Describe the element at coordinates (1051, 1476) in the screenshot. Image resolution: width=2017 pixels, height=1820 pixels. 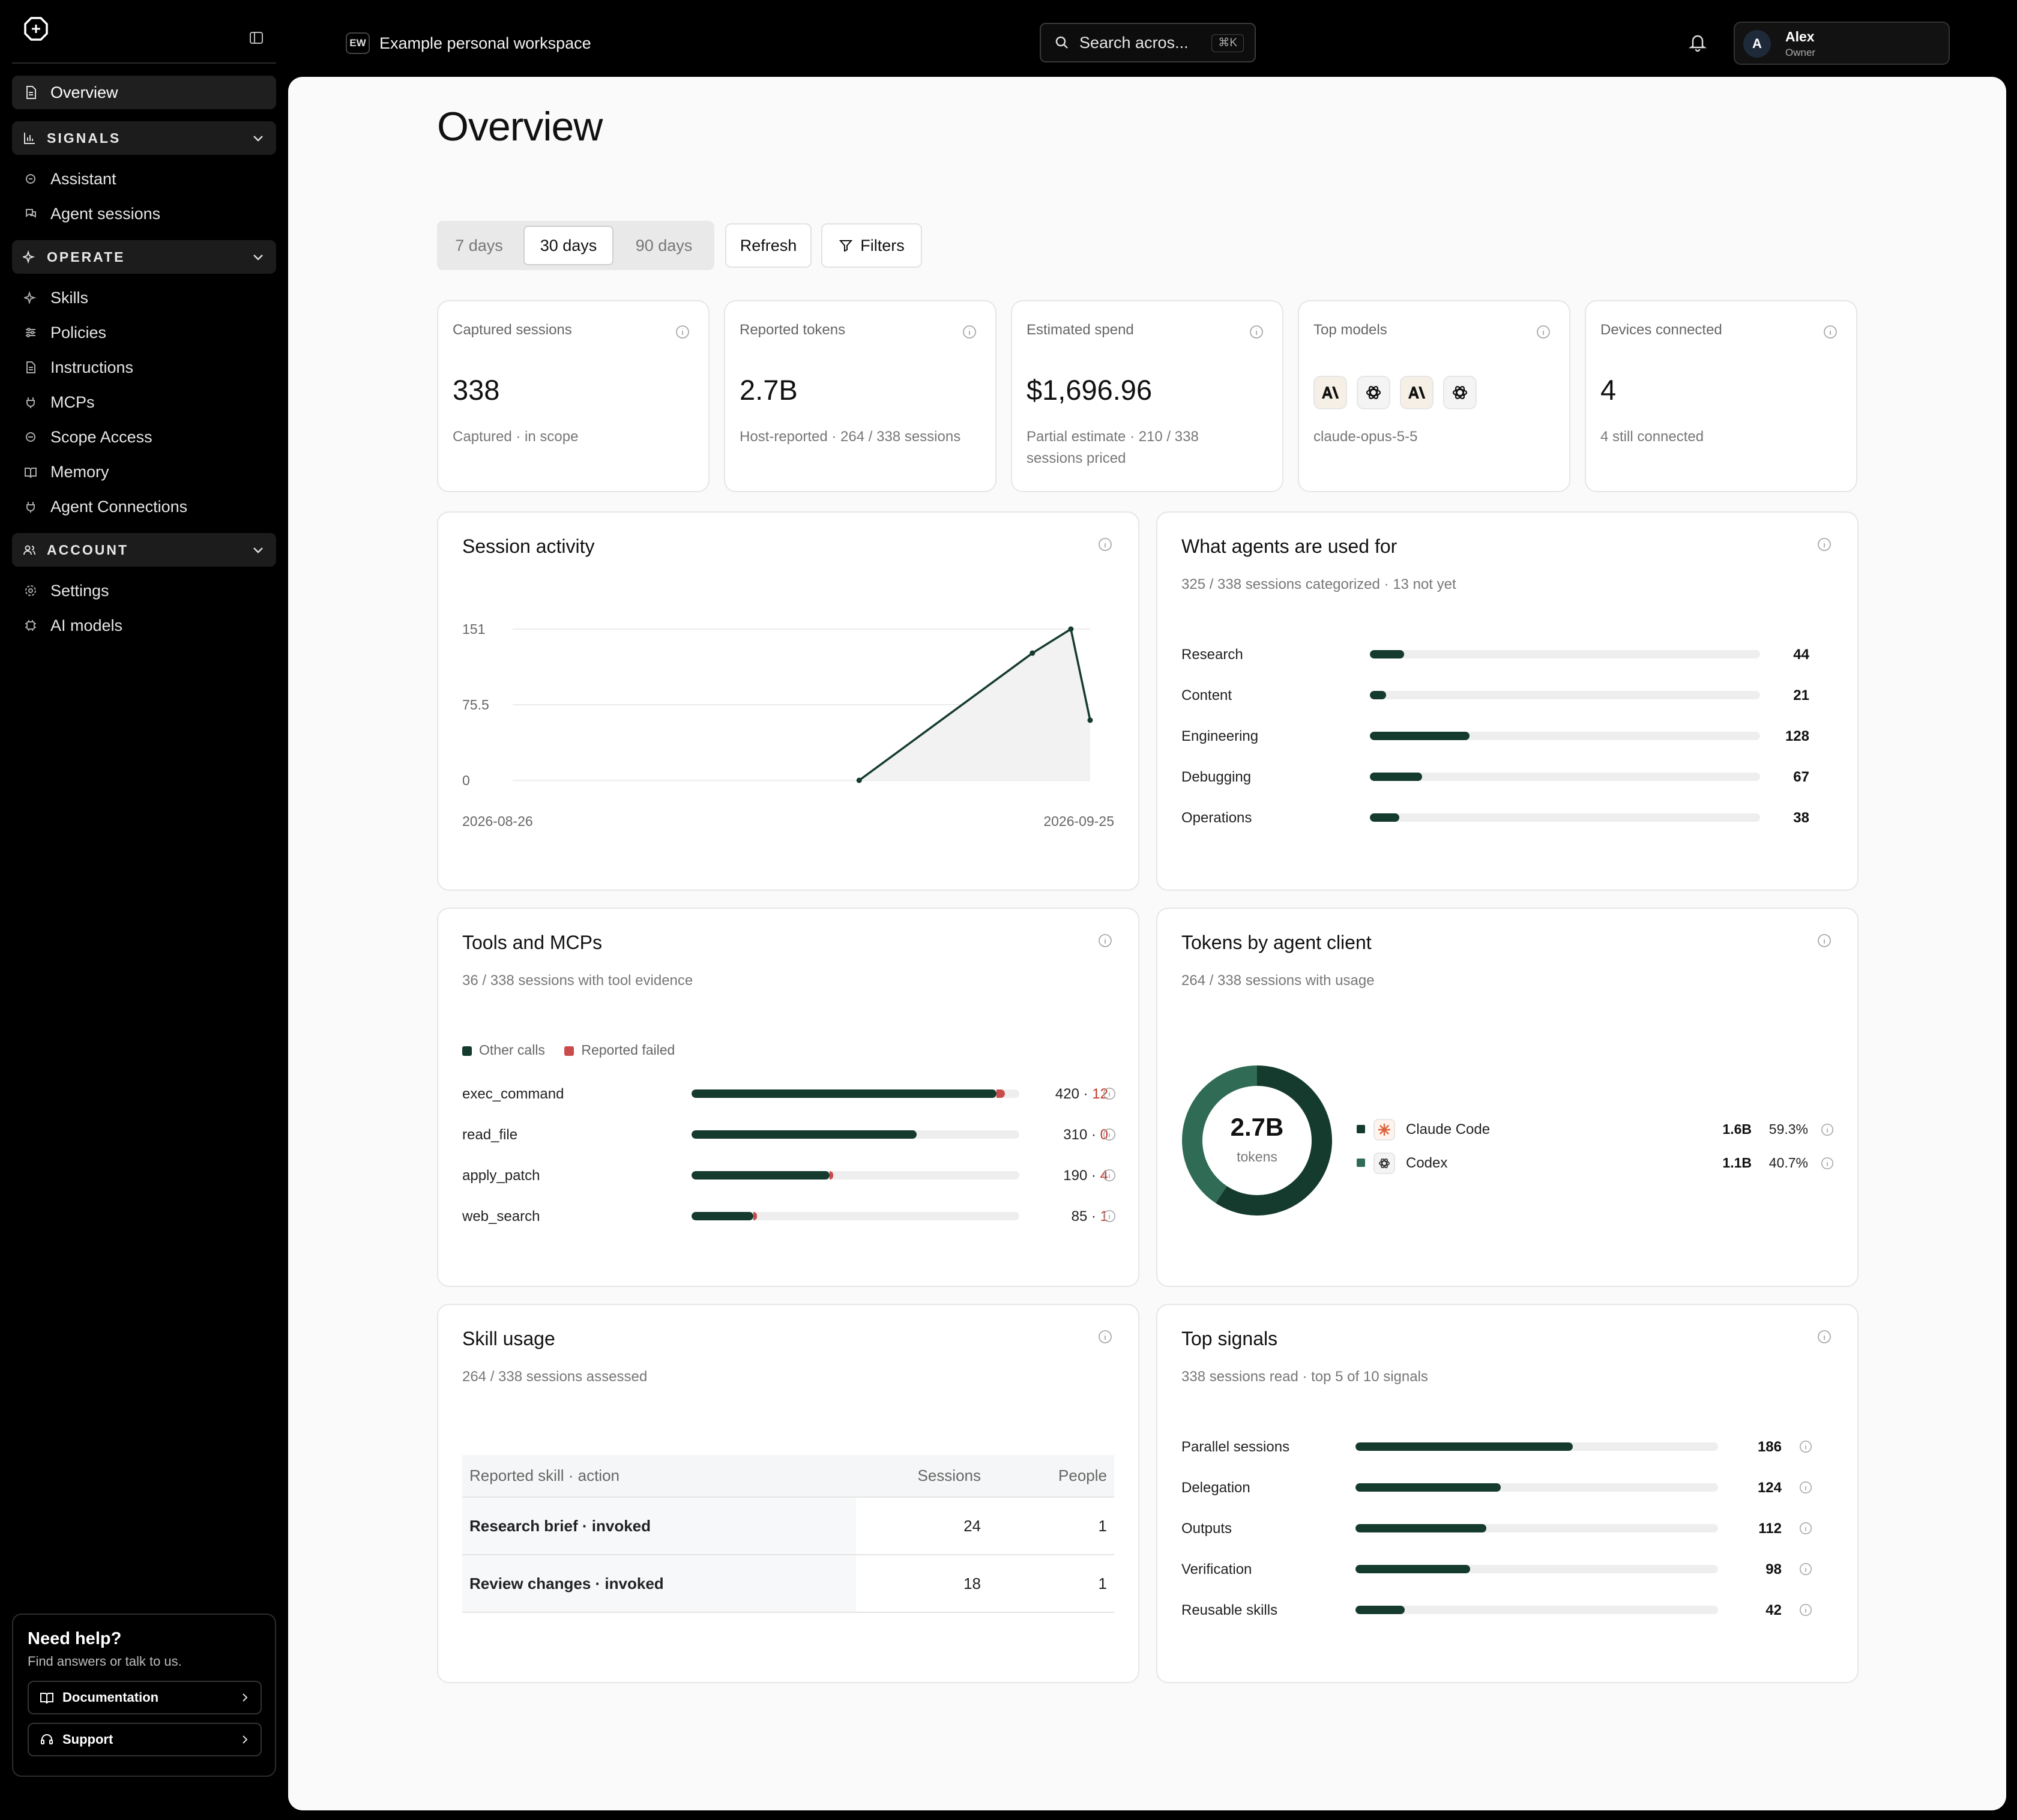
I see `column-header: People` at that location.